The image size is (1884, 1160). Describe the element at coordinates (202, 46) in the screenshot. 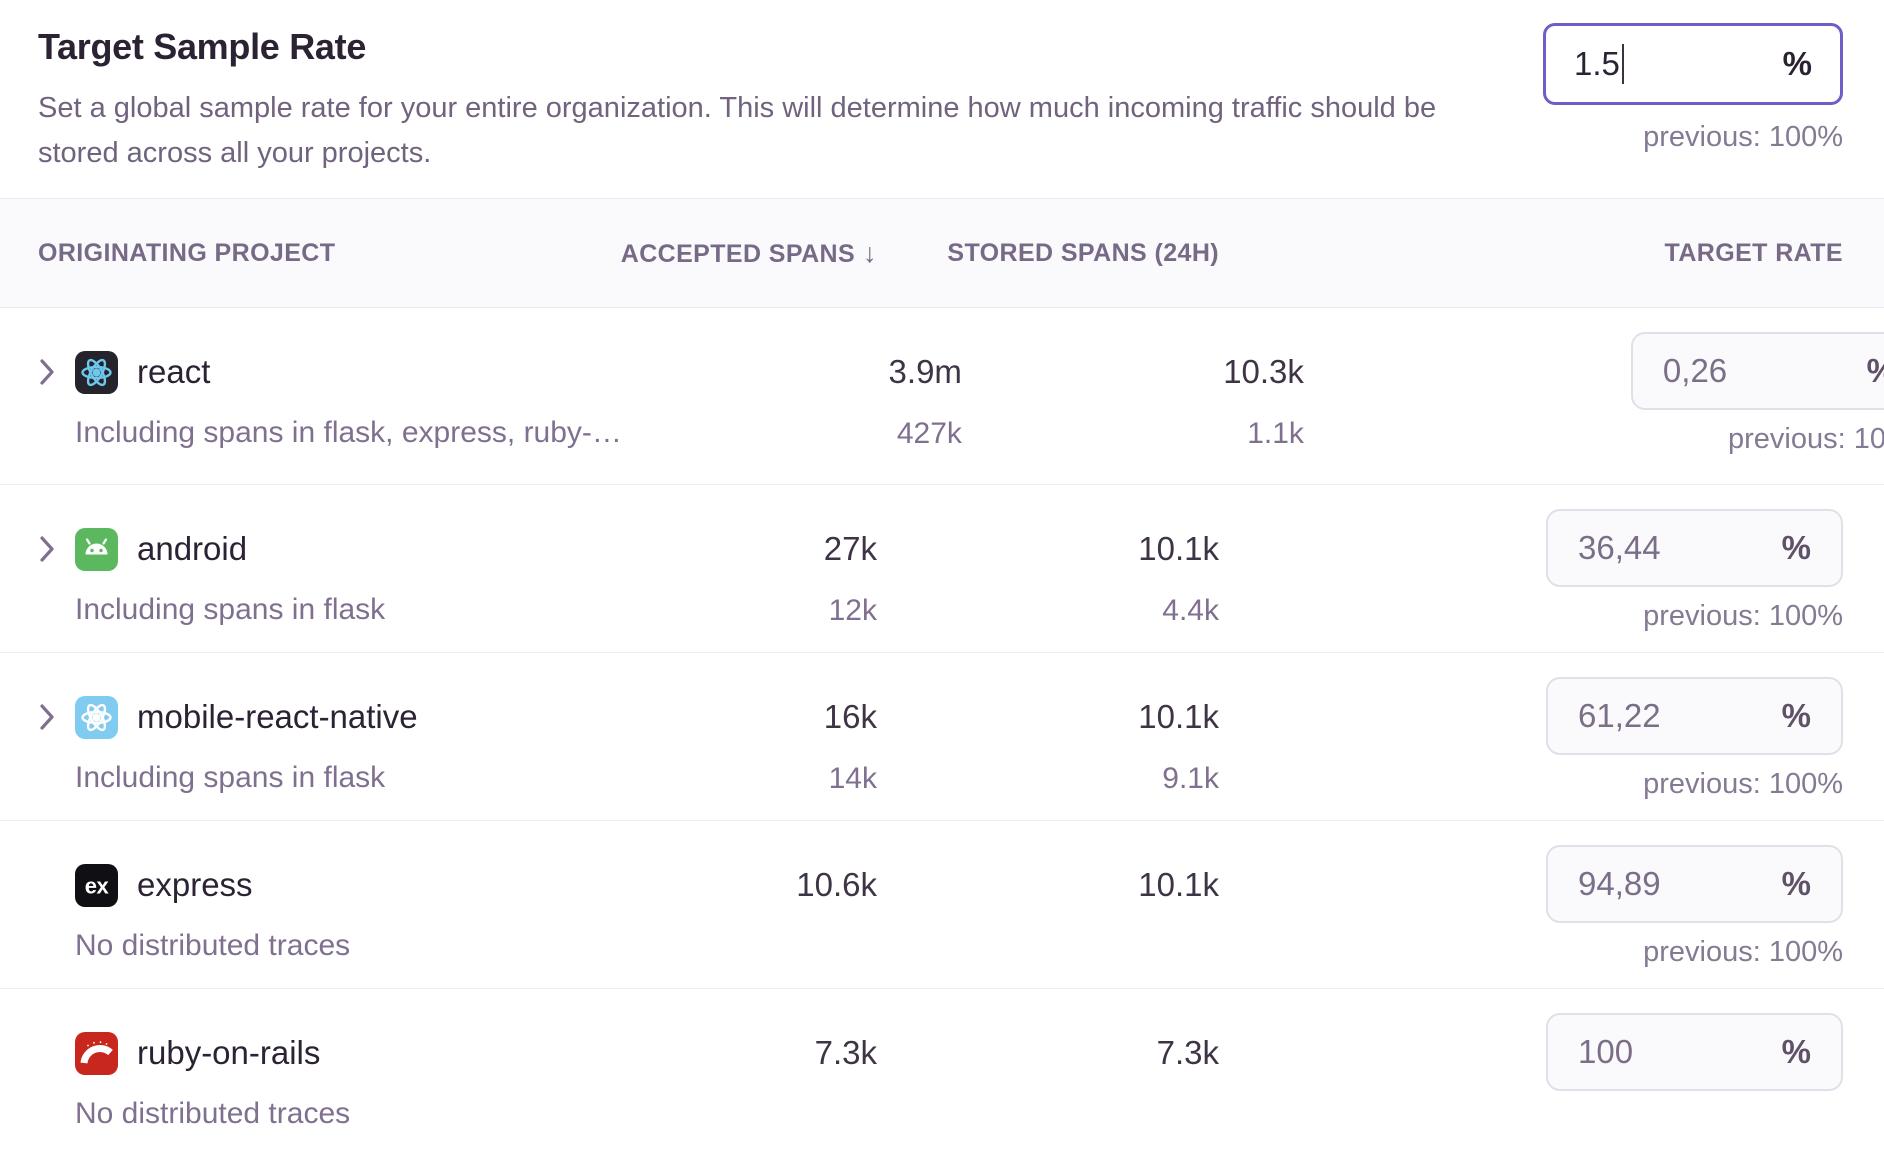

I see `page-title: Target Sample Rate` at that location.